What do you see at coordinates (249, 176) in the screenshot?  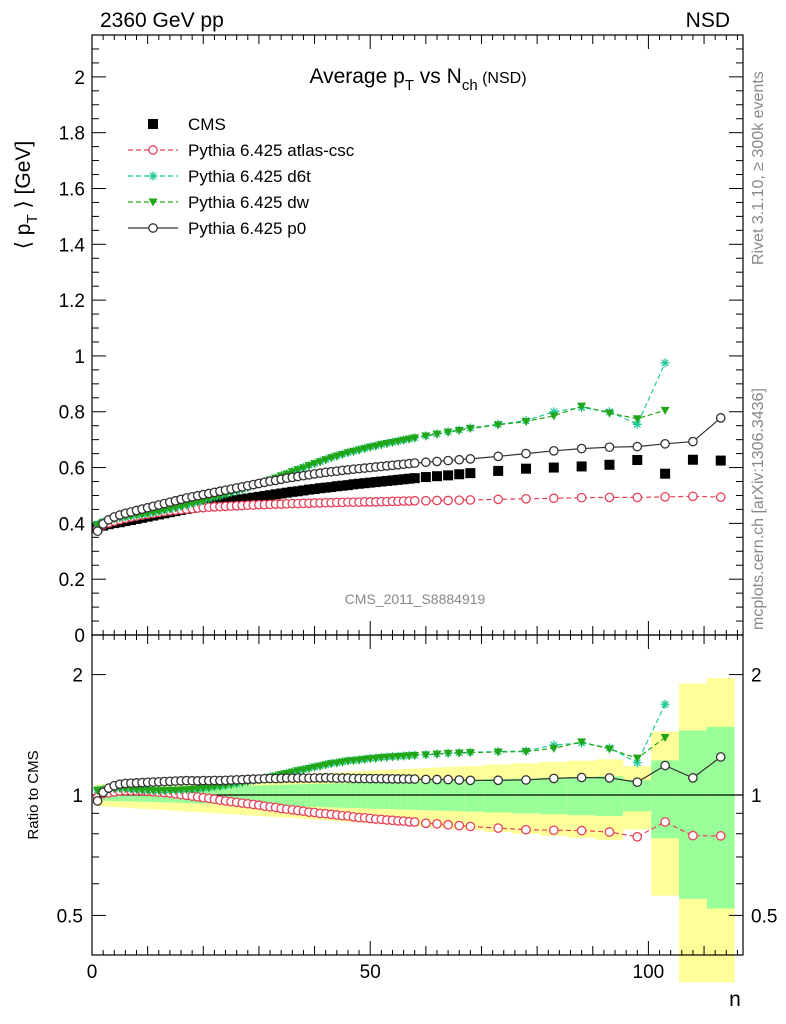 I see `legend-label: Pythia 6.425 d6t` at bounding box center [249, 176].